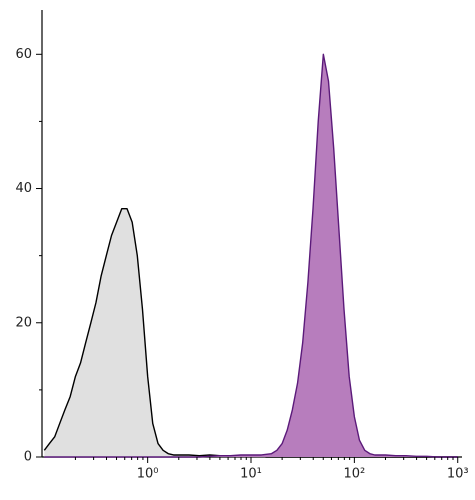 Image resolution: width=475 pixels, height=500 pixels. I want to click on y-tick-label: 0, so click(28, 457).